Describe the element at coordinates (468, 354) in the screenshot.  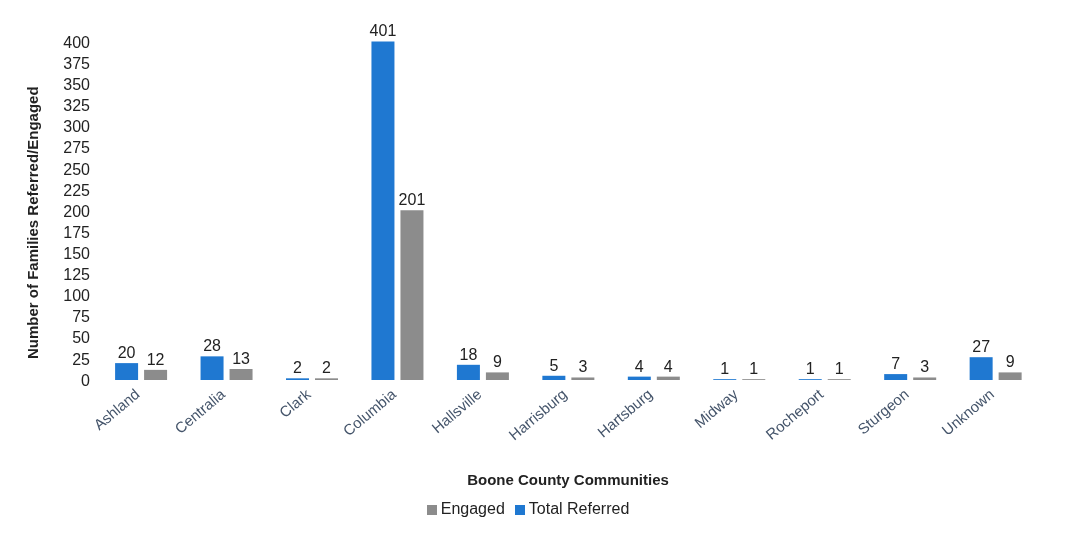
I see `data-label: 18` at that location.